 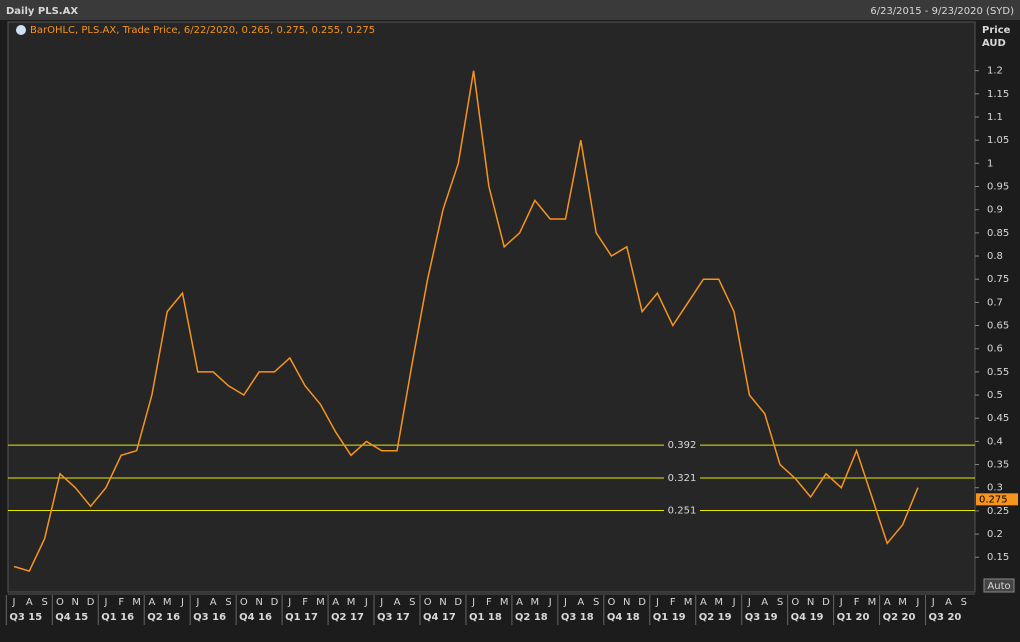 I want to click on y-axis-label: Price, so click(x=996, y=30).